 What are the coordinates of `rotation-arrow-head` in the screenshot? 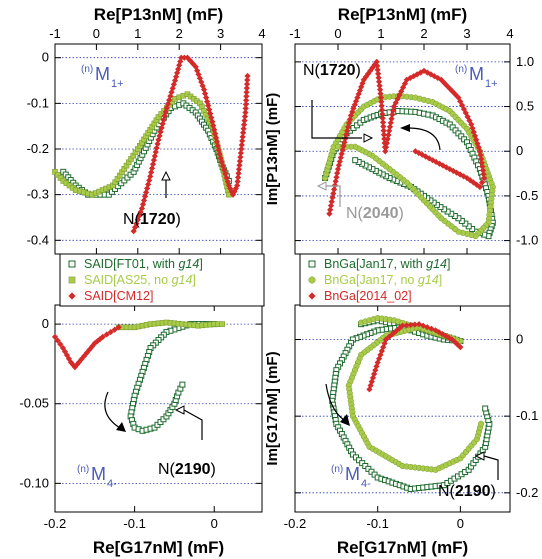 It's located at (121, 427).